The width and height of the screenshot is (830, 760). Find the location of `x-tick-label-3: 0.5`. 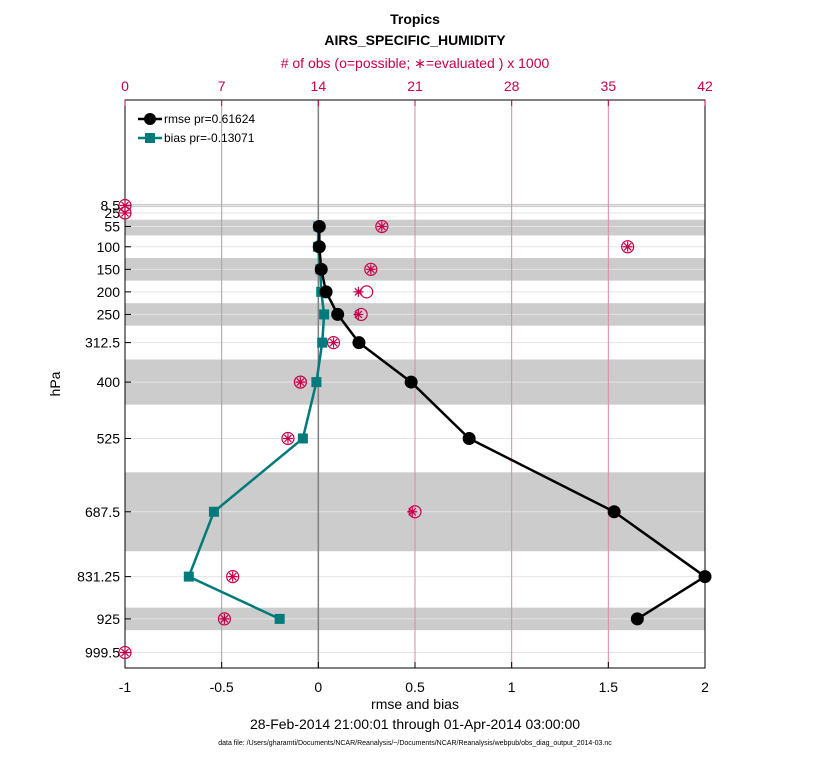

x-tick-label-3: 0.5 is located at coordinates (415, 687).